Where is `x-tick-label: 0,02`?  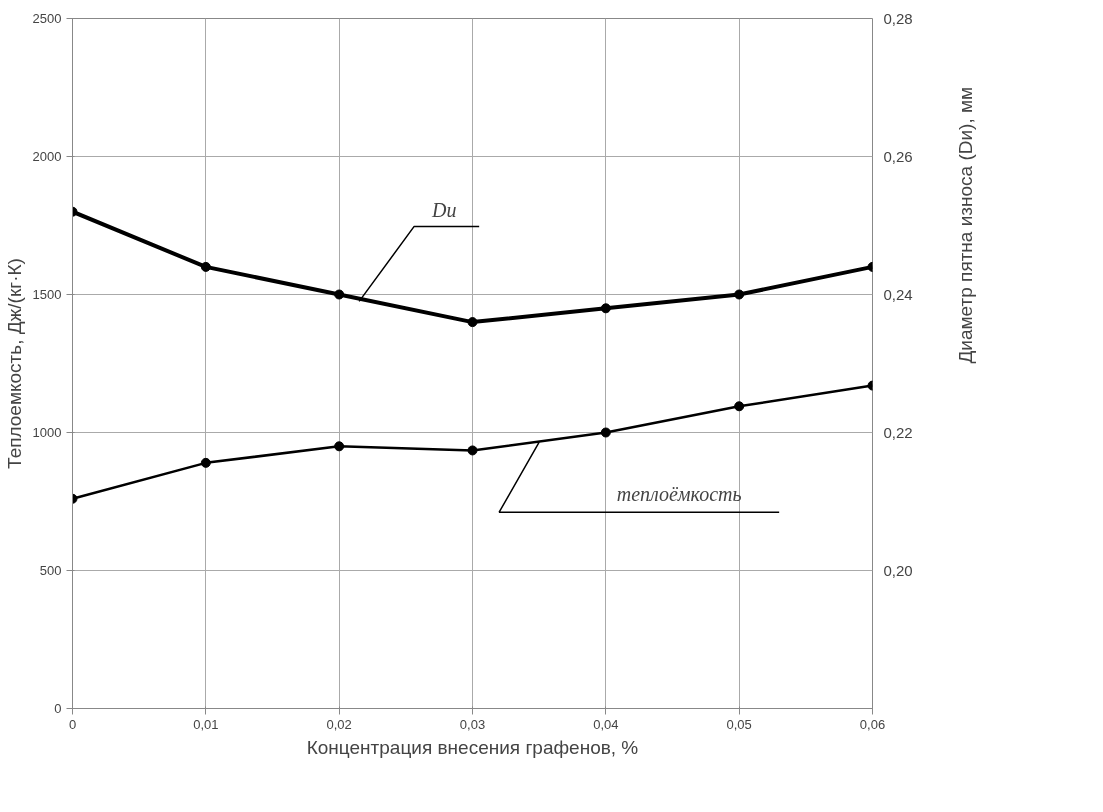 x-tick-label: 0,02 is located at coordinates (339, 724).